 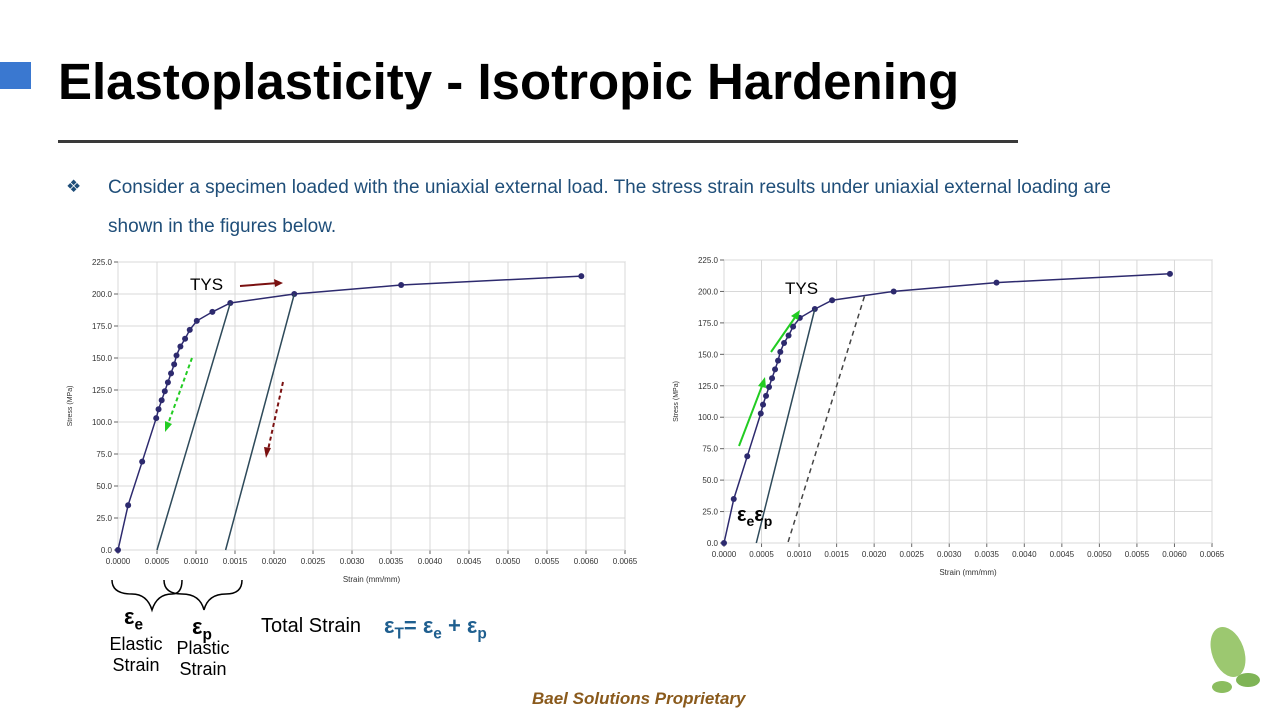 I want to click on formula-part: = ε, so click(x=418, y=625).